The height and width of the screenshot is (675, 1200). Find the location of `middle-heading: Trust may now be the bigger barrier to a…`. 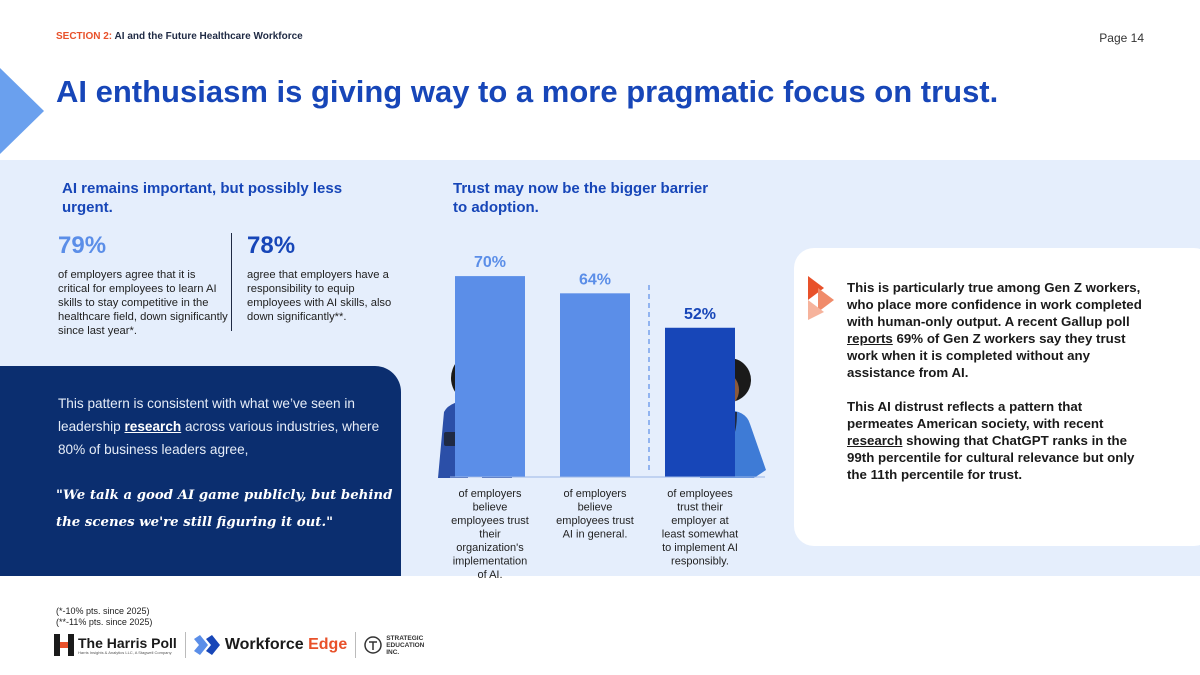

middle-heading: Trust may now be the bigger barrier to a… is located at coordinates (581, 198).